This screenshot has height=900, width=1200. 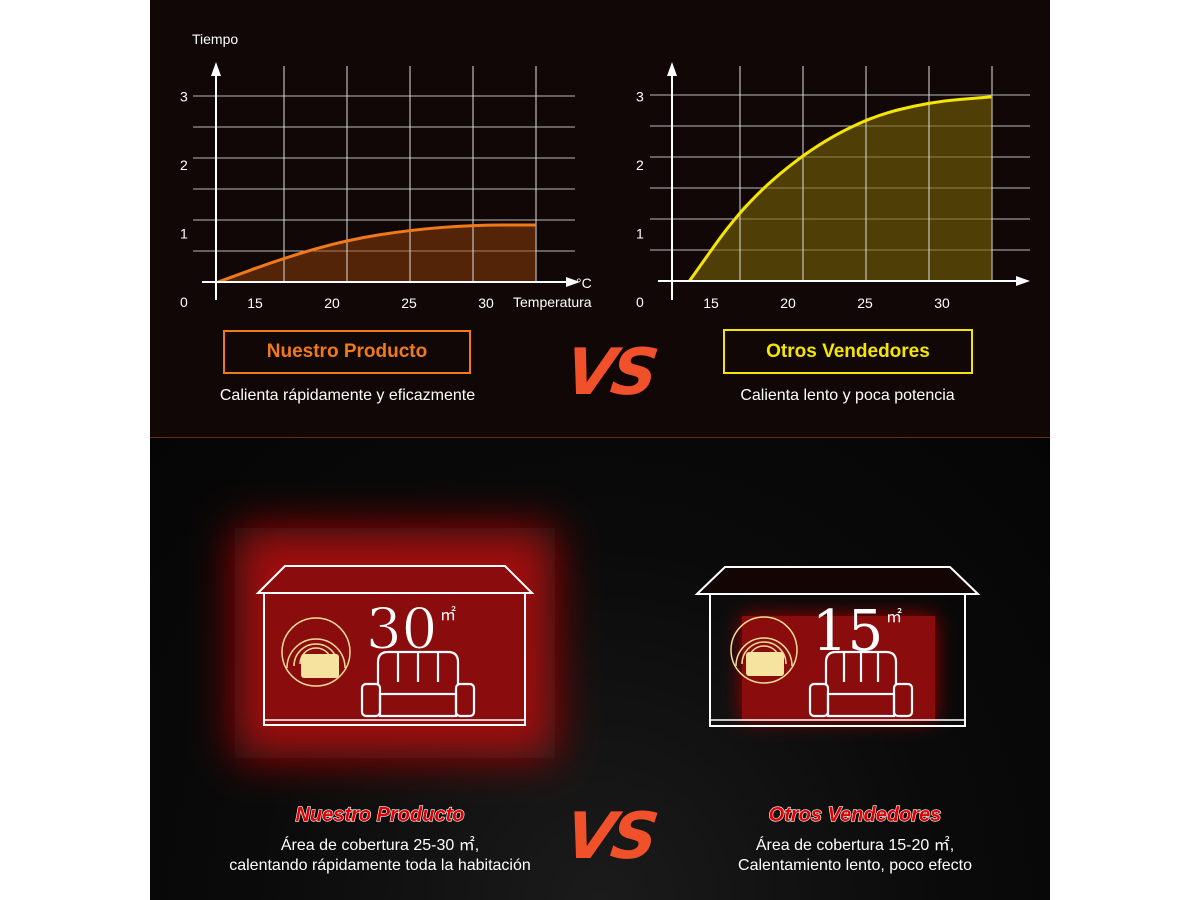 I want to click on other-sellers-line1: Área de cobertura 15-20 ㎡,, so click(x=855, y=845).